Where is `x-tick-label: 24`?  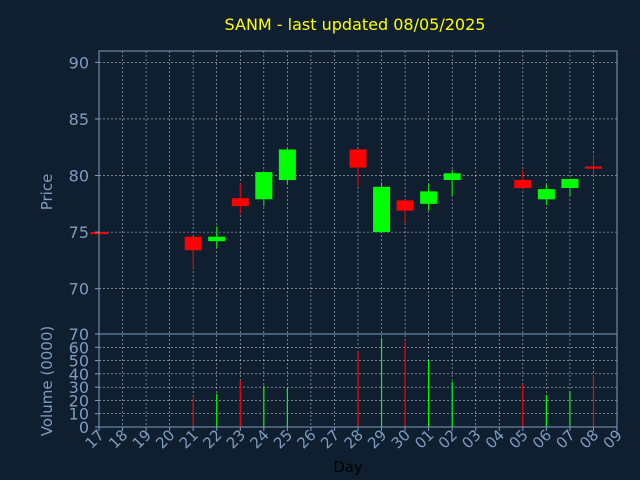
x-tick-label: 24 is located at coordinates (259, 439).